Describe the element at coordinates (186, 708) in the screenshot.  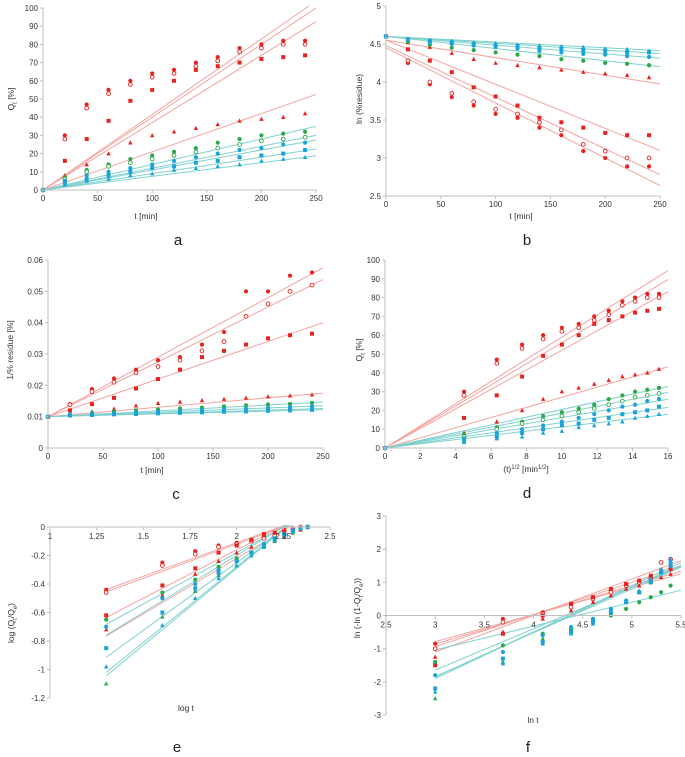
I see `panel-e-xlabel: log t` at that location.